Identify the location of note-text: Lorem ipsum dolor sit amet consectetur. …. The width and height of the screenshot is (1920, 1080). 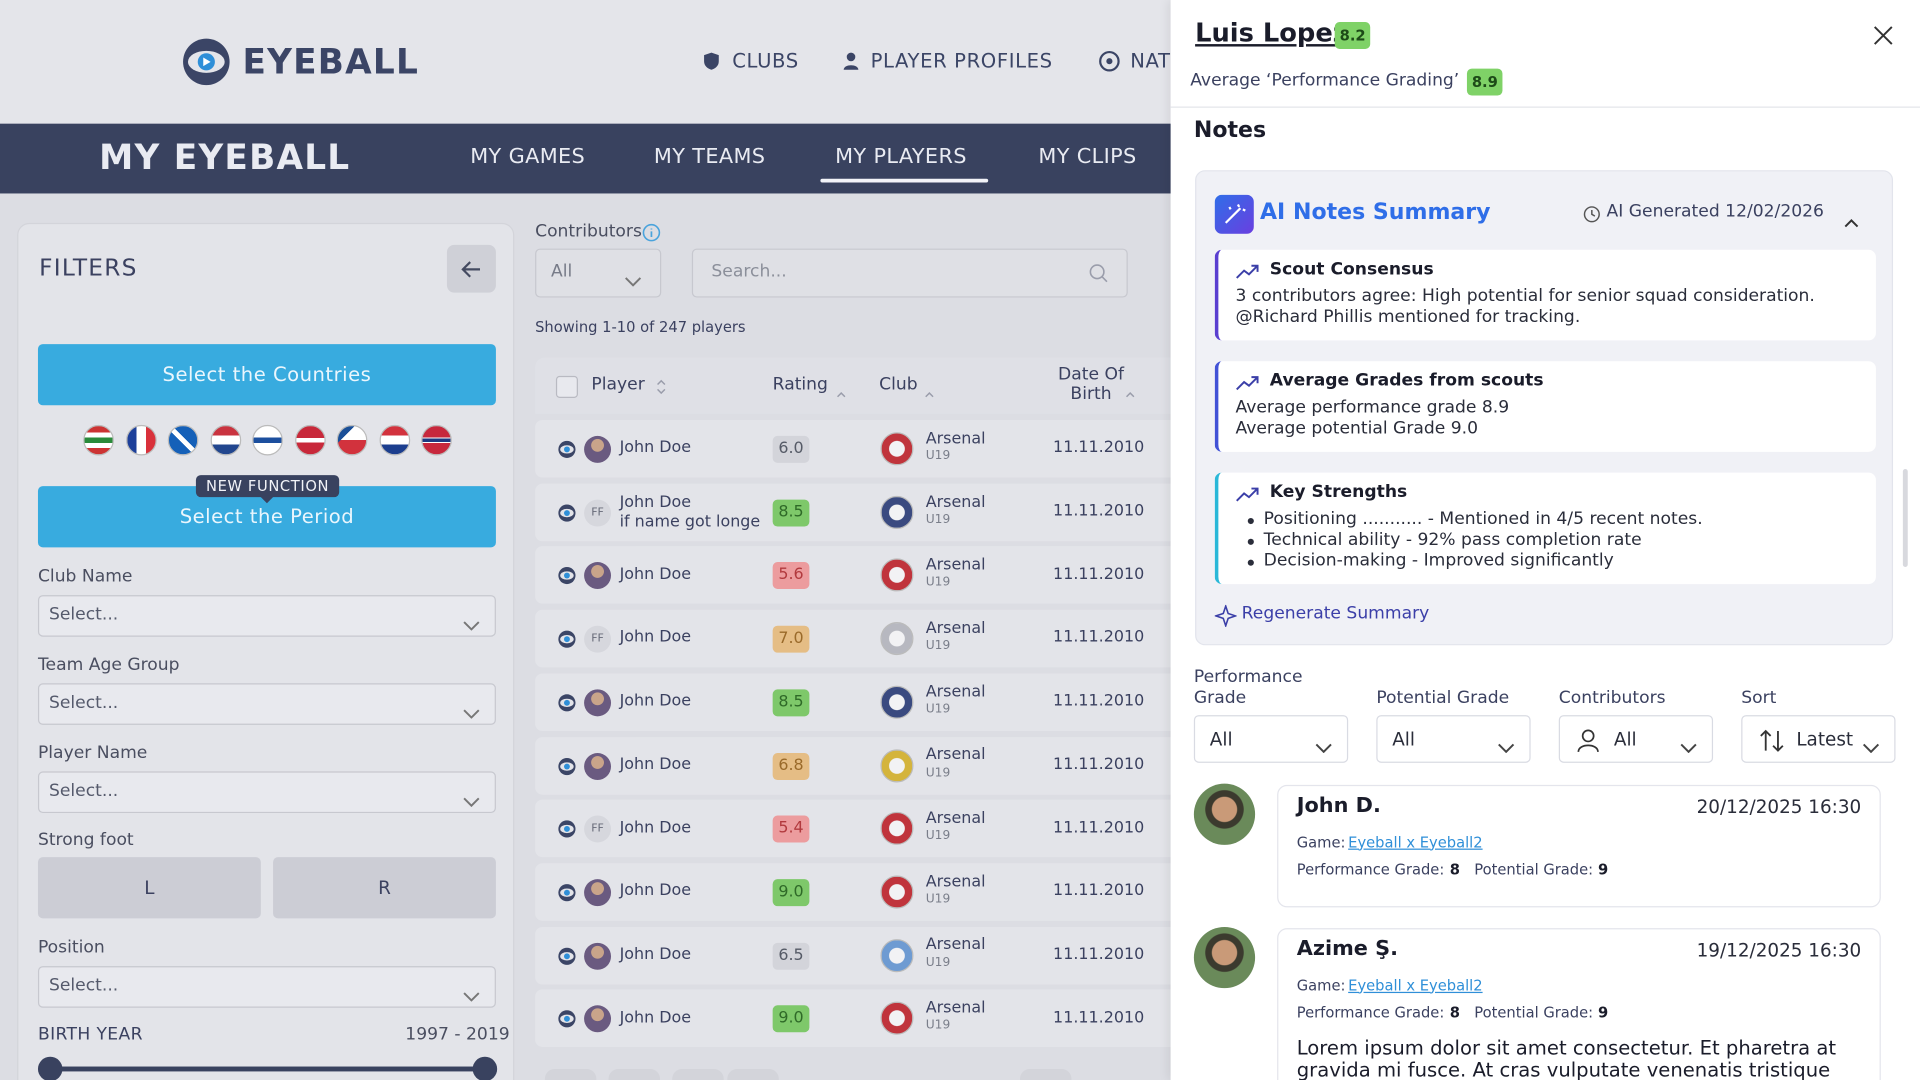
(1566, 1057).